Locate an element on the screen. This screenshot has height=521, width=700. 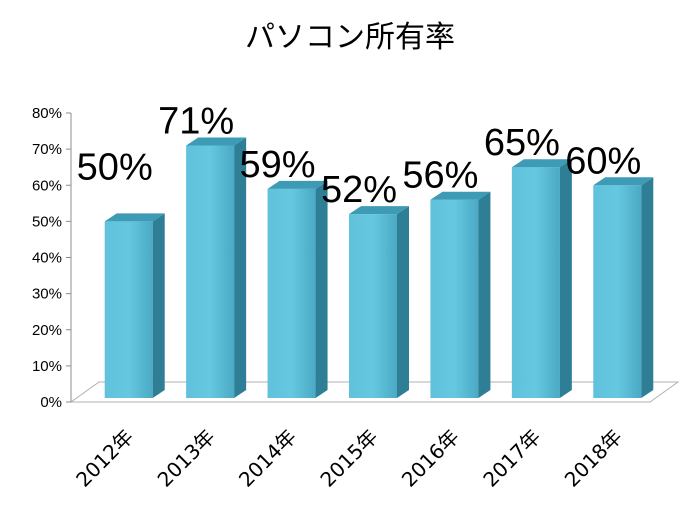
y-tick-label: 20% is located at coordinates (47, 330).